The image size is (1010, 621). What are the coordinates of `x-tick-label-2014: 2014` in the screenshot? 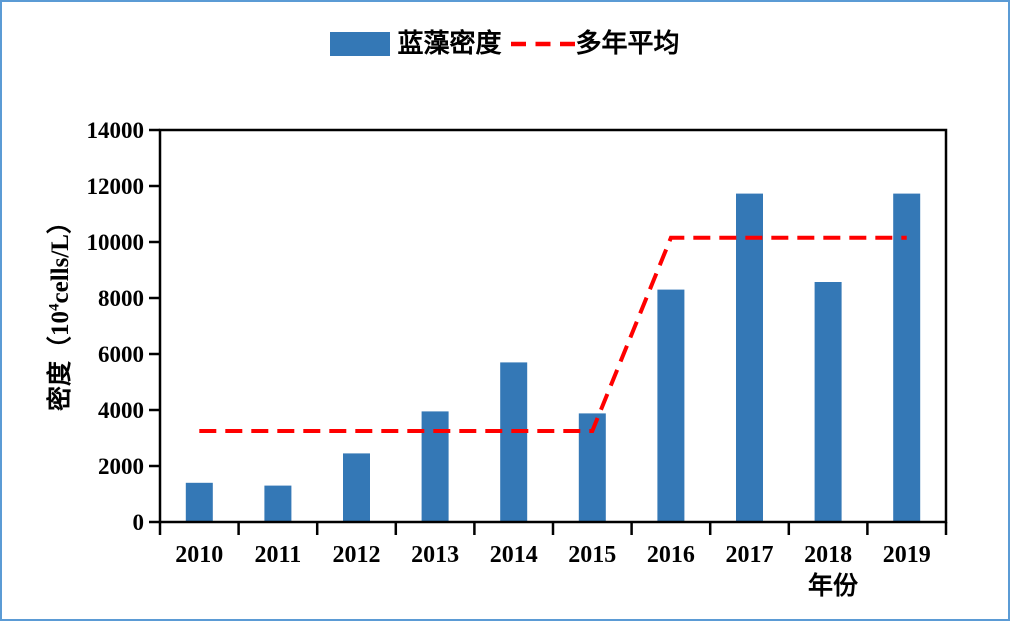 It's located at (514, 555).